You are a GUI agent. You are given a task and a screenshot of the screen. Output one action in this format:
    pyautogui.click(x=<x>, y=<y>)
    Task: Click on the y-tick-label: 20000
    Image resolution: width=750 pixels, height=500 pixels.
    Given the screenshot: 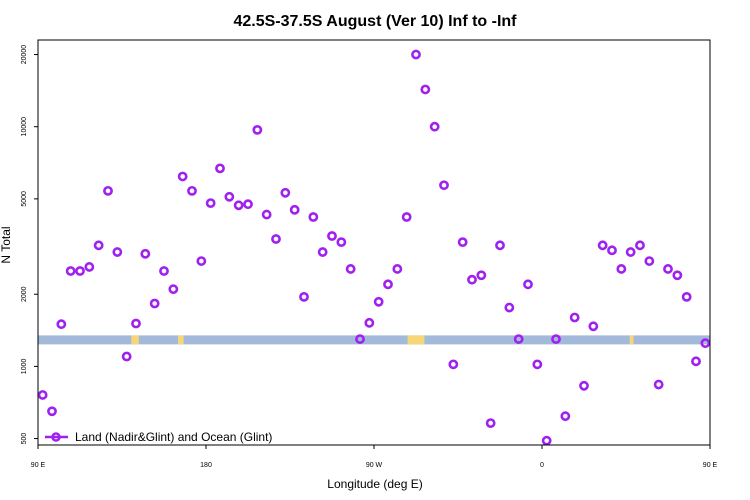 What is the action you would take?
    pyautogui.click(x=24, y=55)
    